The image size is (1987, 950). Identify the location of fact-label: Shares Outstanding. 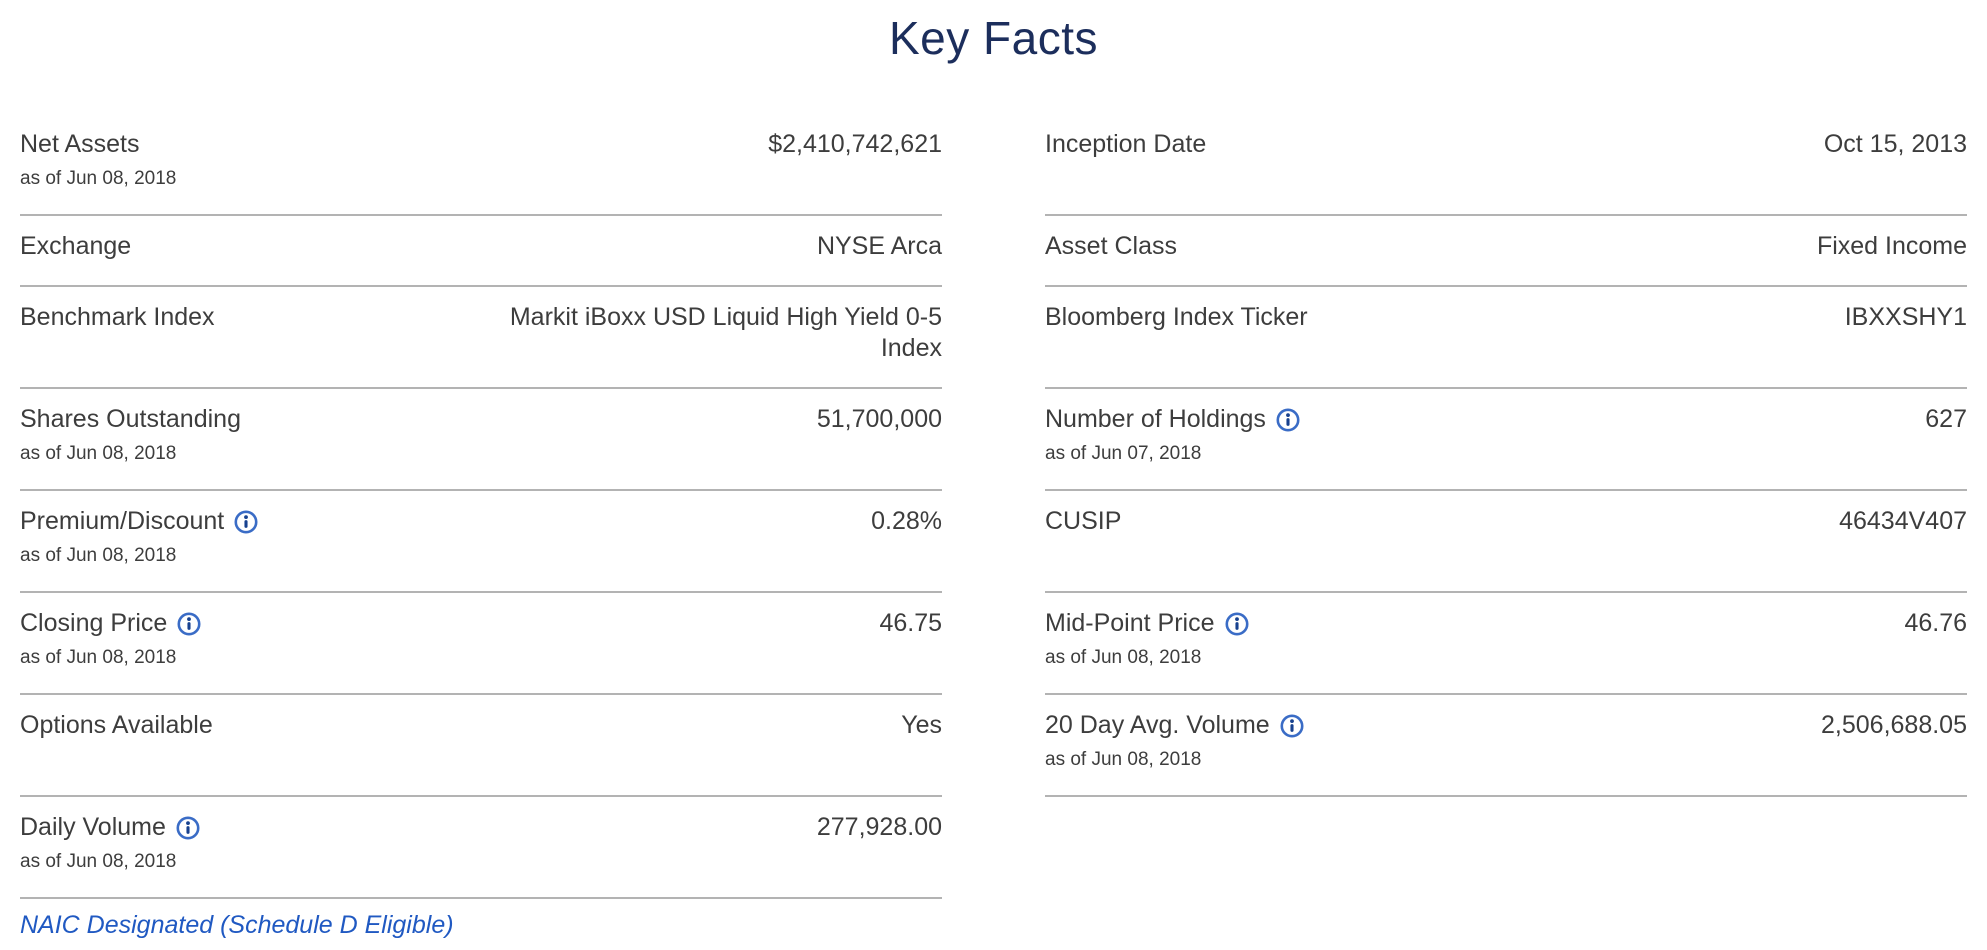
(130, 419).